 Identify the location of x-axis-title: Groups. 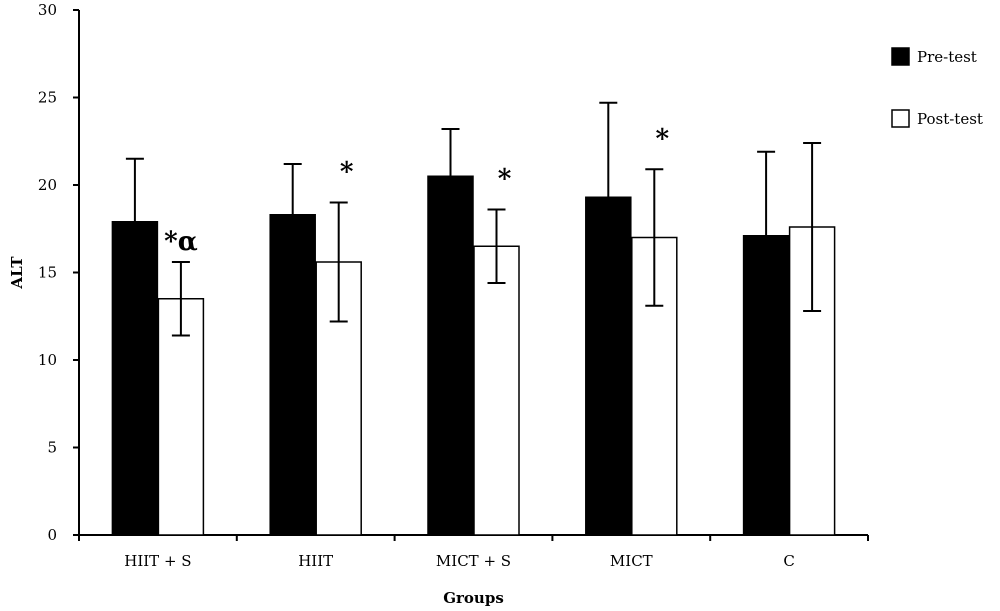
(473, 598).